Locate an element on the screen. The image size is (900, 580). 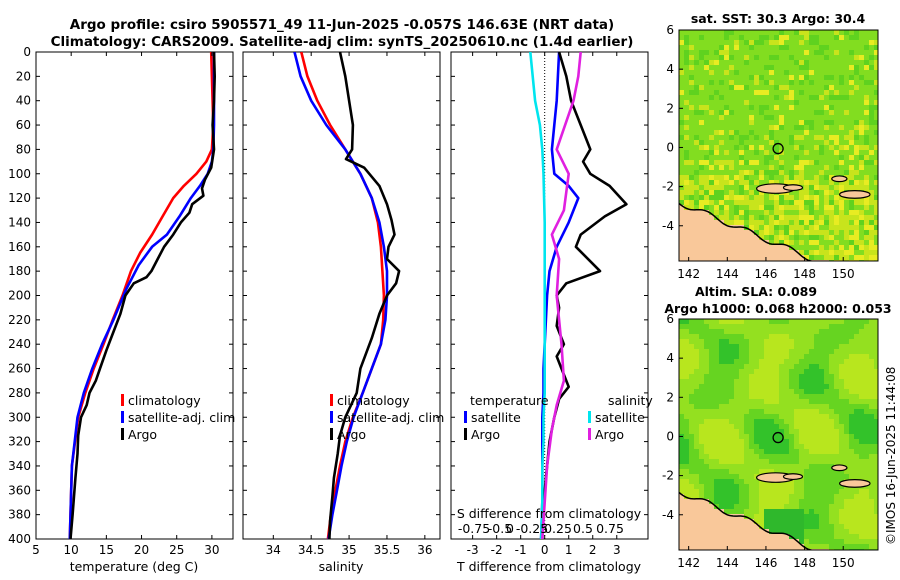
legend-label-s-argo: Argo is located at coordinates (609, 434).